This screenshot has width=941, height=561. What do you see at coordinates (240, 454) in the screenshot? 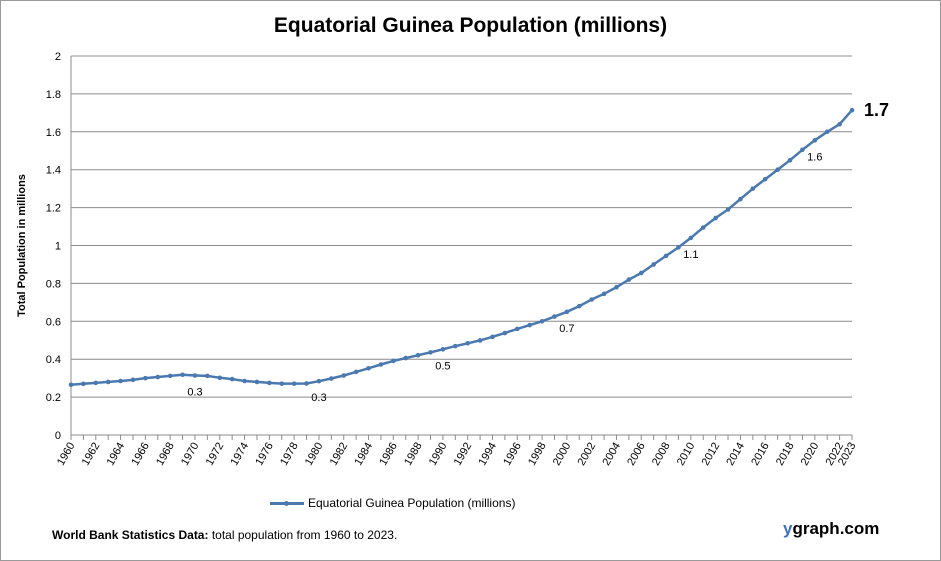
I see `x-tick-label: 1974` at bounding box center [240, 454].